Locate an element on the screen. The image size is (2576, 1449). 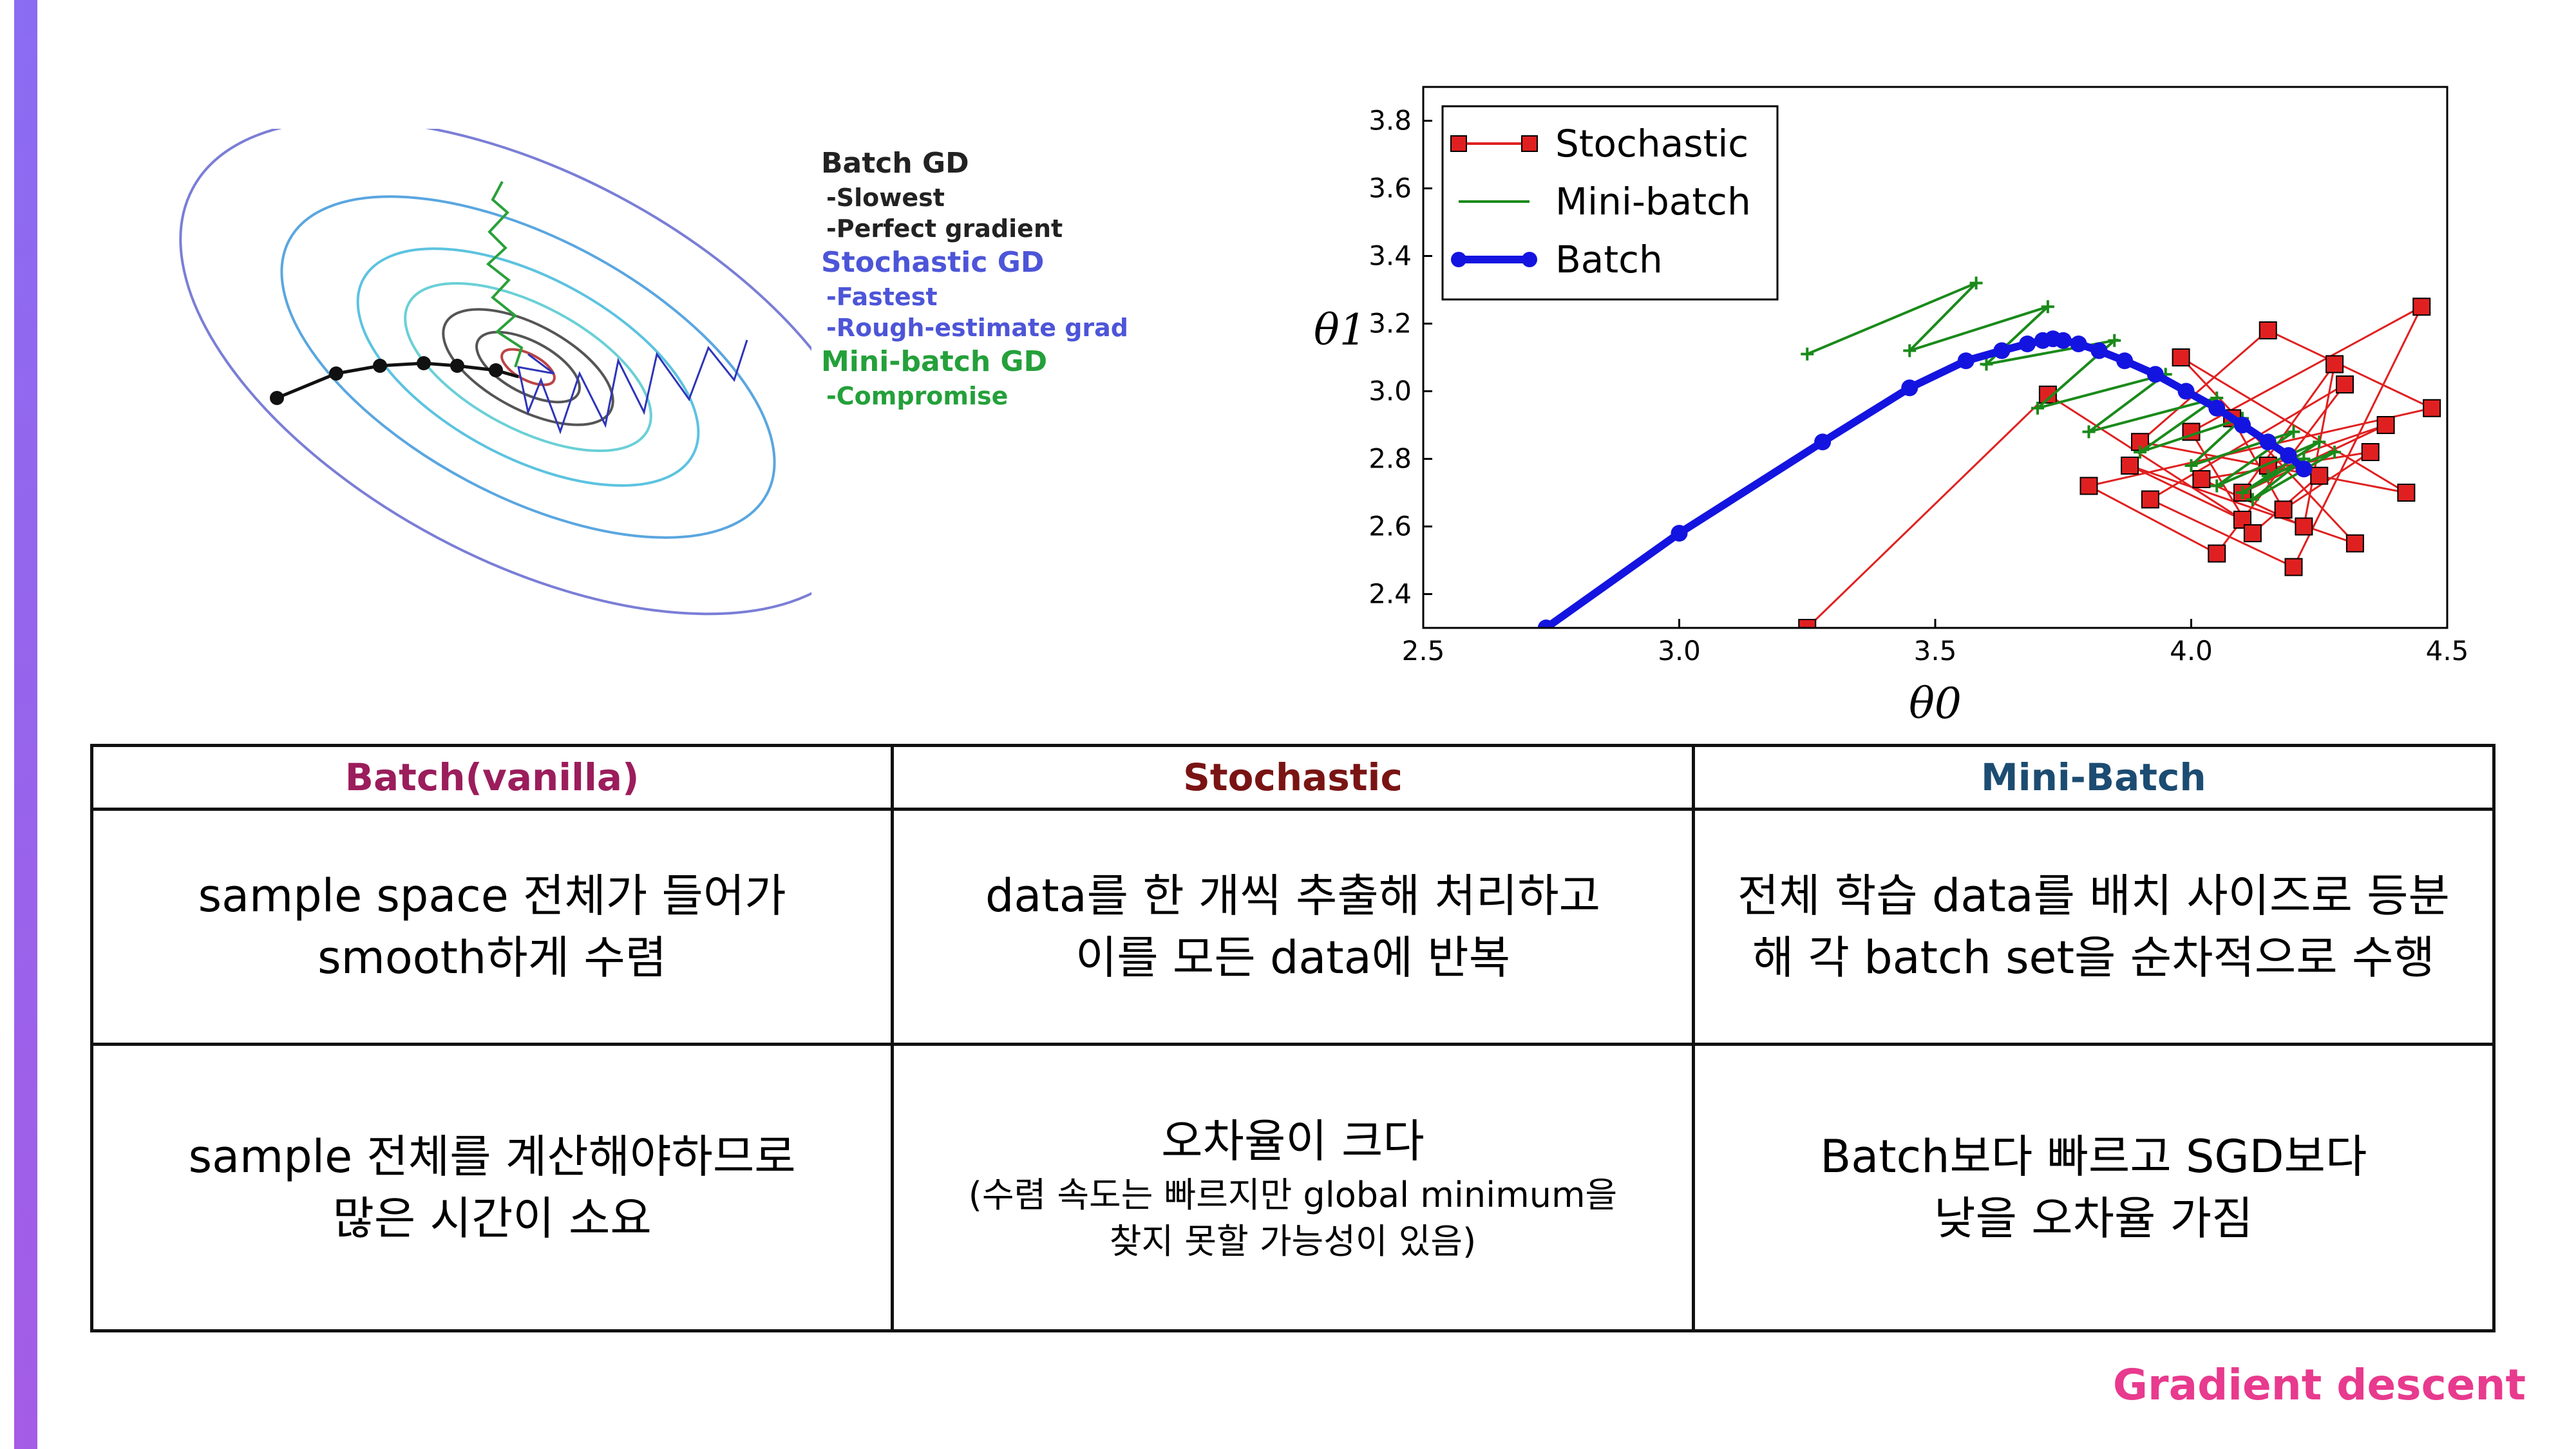
cell-line: 해 각 batch set을 순차적으로 수행 is located at coordinates (2093, 957).